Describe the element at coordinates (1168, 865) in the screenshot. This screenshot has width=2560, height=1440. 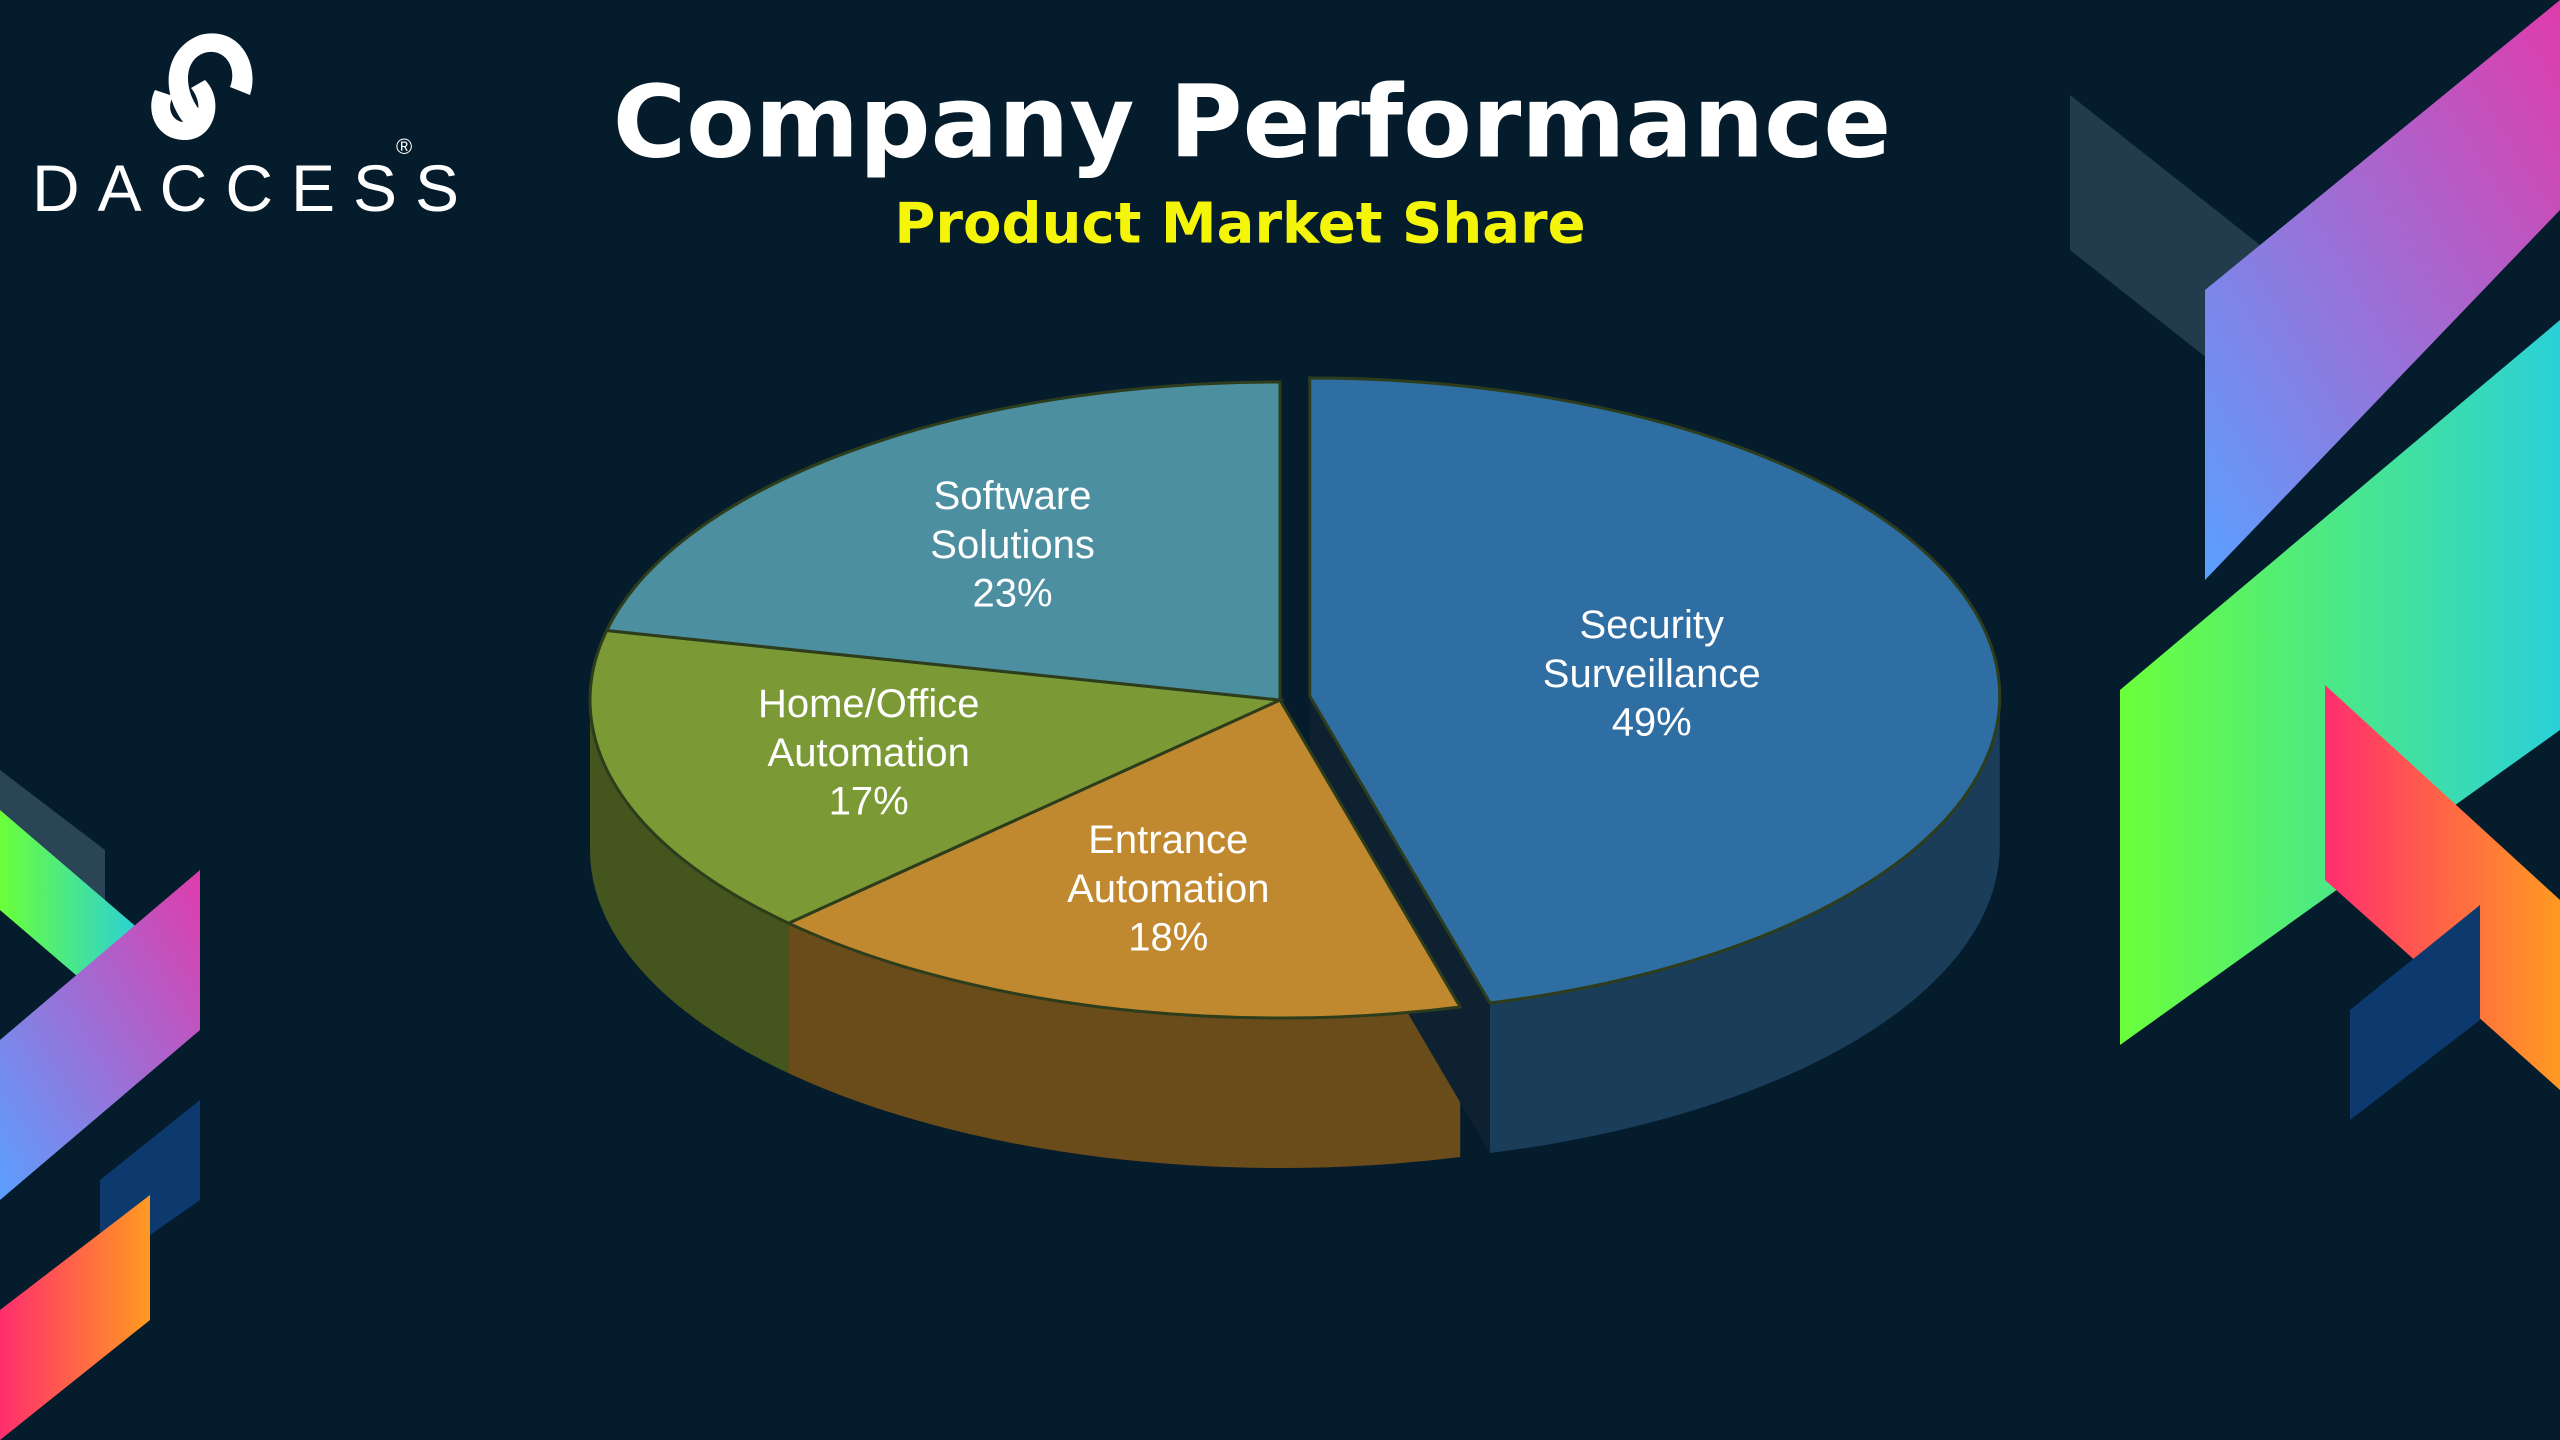
I see `slice-label: Entrance Automation` at that location.